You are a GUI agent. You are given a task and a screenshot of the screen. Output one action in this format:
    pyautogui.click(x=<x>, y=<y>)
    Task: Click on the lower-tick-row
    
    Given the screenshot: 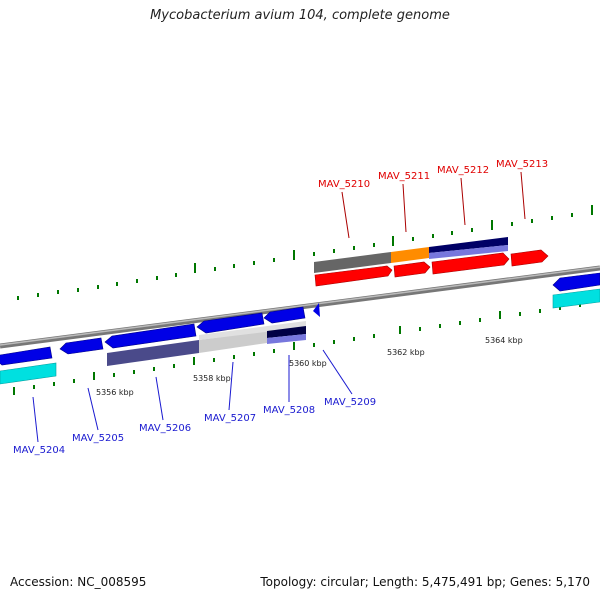 What is the action you would take?
    pyautogui.click(x=297, y=349)
    